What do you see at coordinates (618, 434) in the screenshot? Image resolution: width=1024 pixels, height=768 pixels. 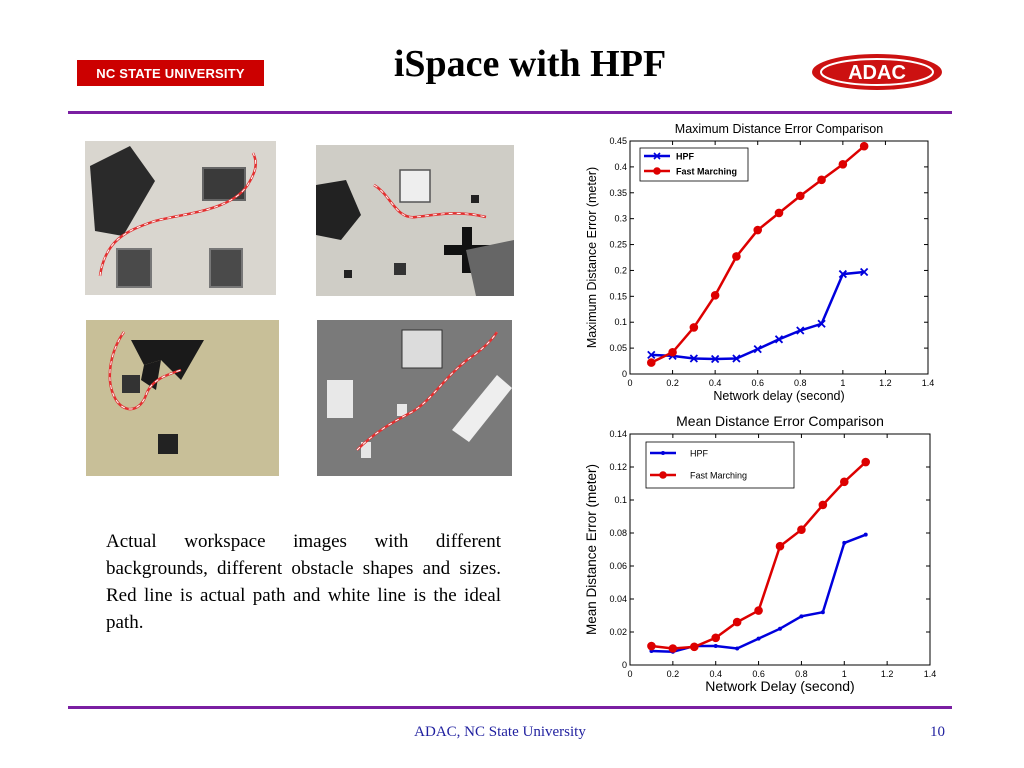 I see `y-tick-label: 0.14` at bounding box center [618, 434].